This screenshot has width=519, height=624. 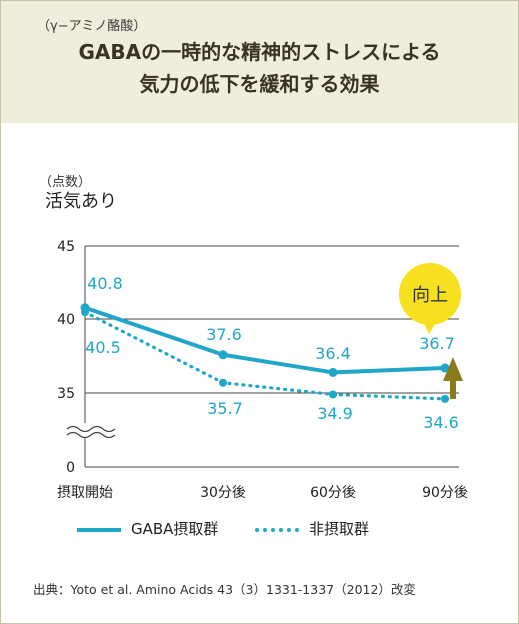 What do you see at coordinates (453, 369) in the screenshot?
I see `up-arrow-icon` at bounding box center [453, 369].